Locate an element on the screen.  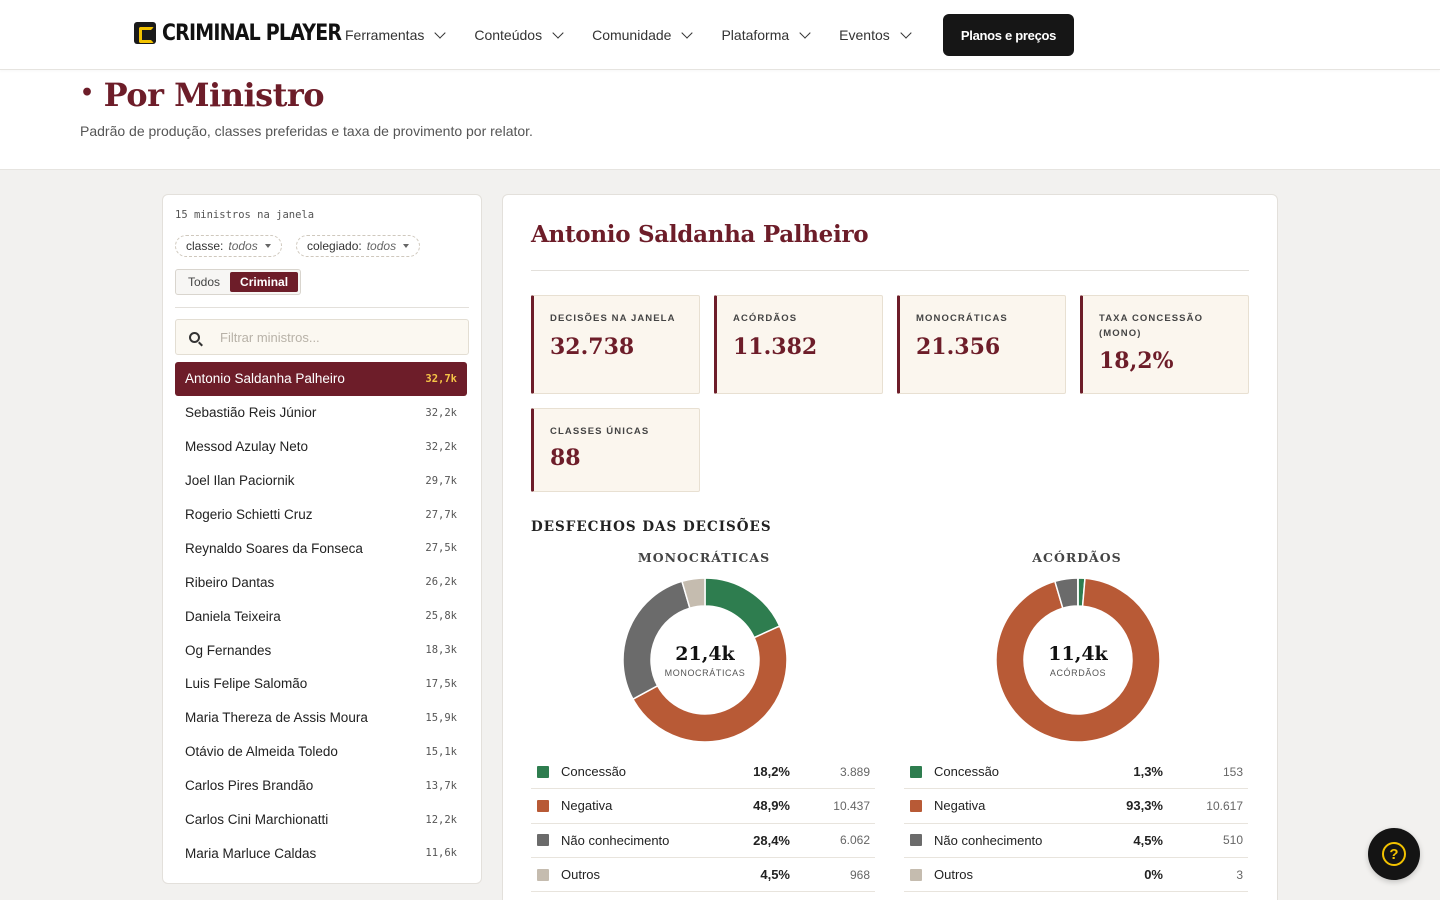
logo: CRIMINAL PLAYER is located at coordinates (238, 33).